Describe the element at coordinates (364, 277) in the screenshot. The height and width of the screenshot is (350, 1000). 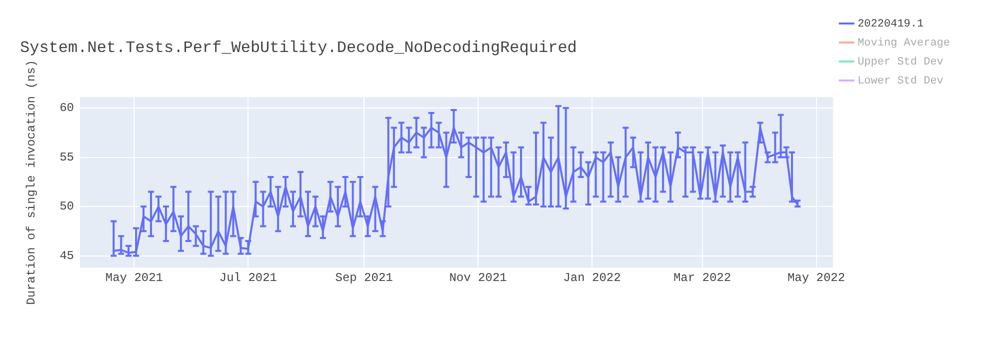
I see `x-tick-label: Sep 2021` at that location.